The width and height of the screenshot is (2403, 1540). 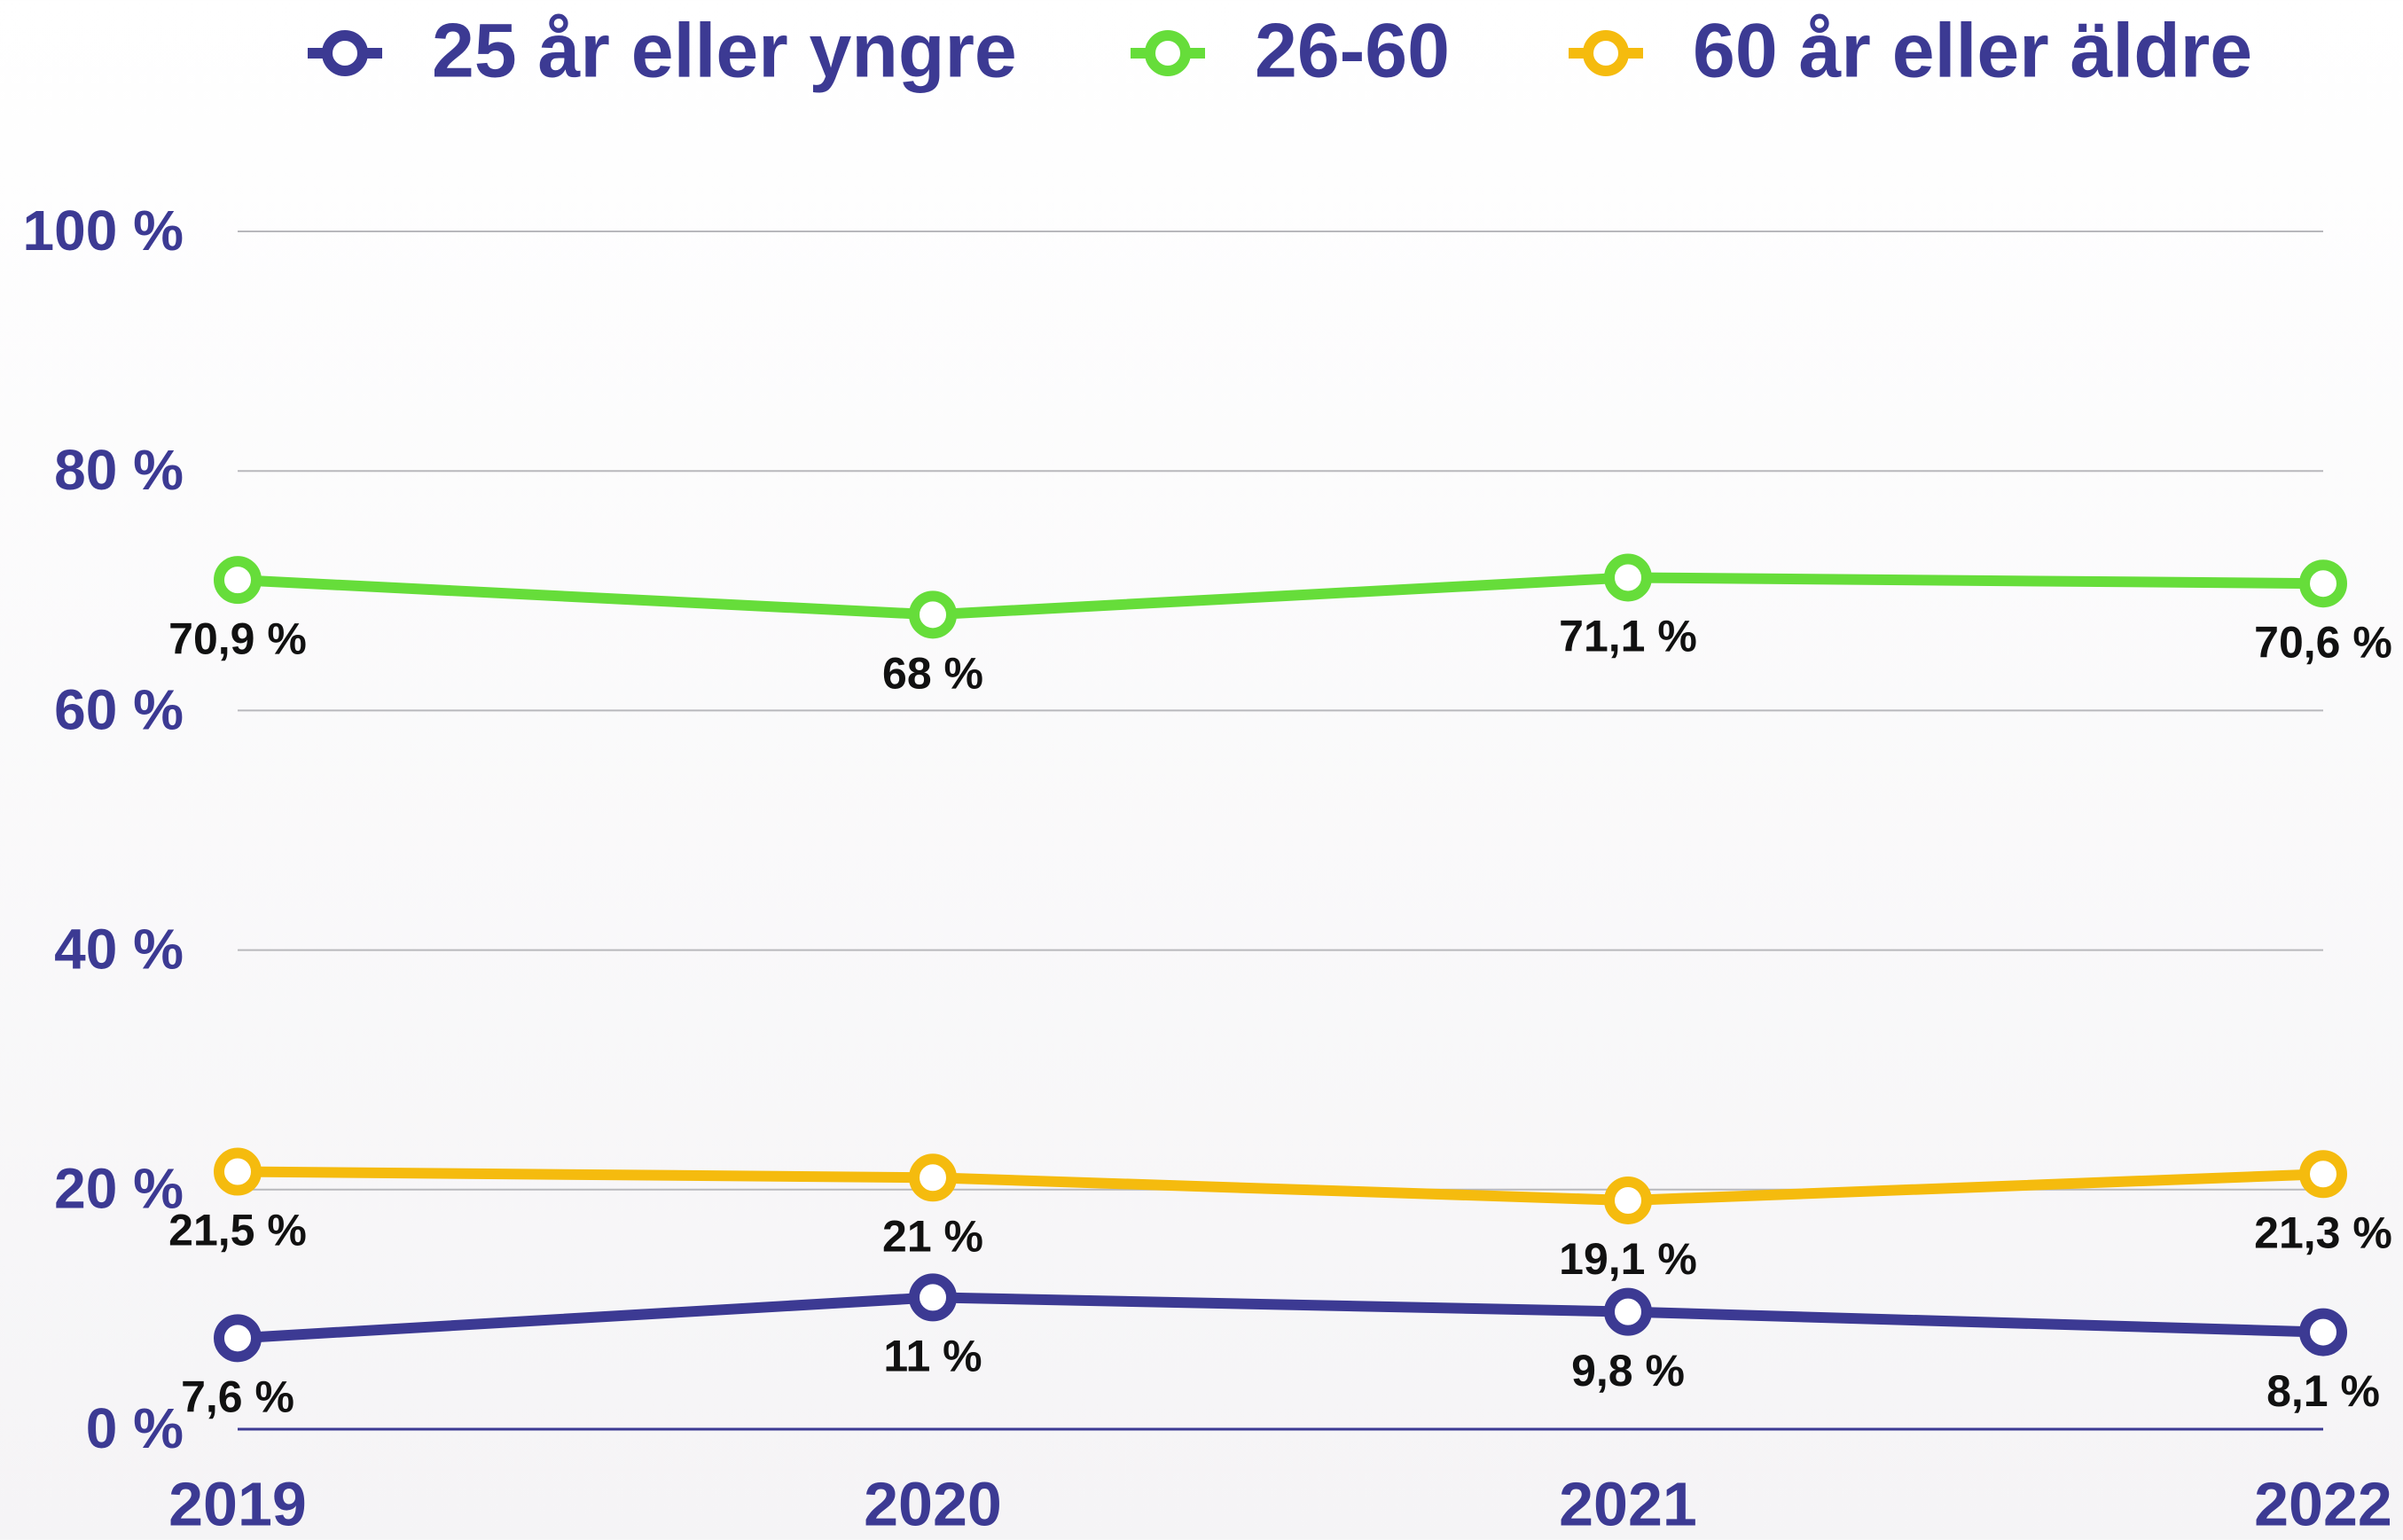 I want to click on data-label: 11 %, so click(x=933, y=1356).